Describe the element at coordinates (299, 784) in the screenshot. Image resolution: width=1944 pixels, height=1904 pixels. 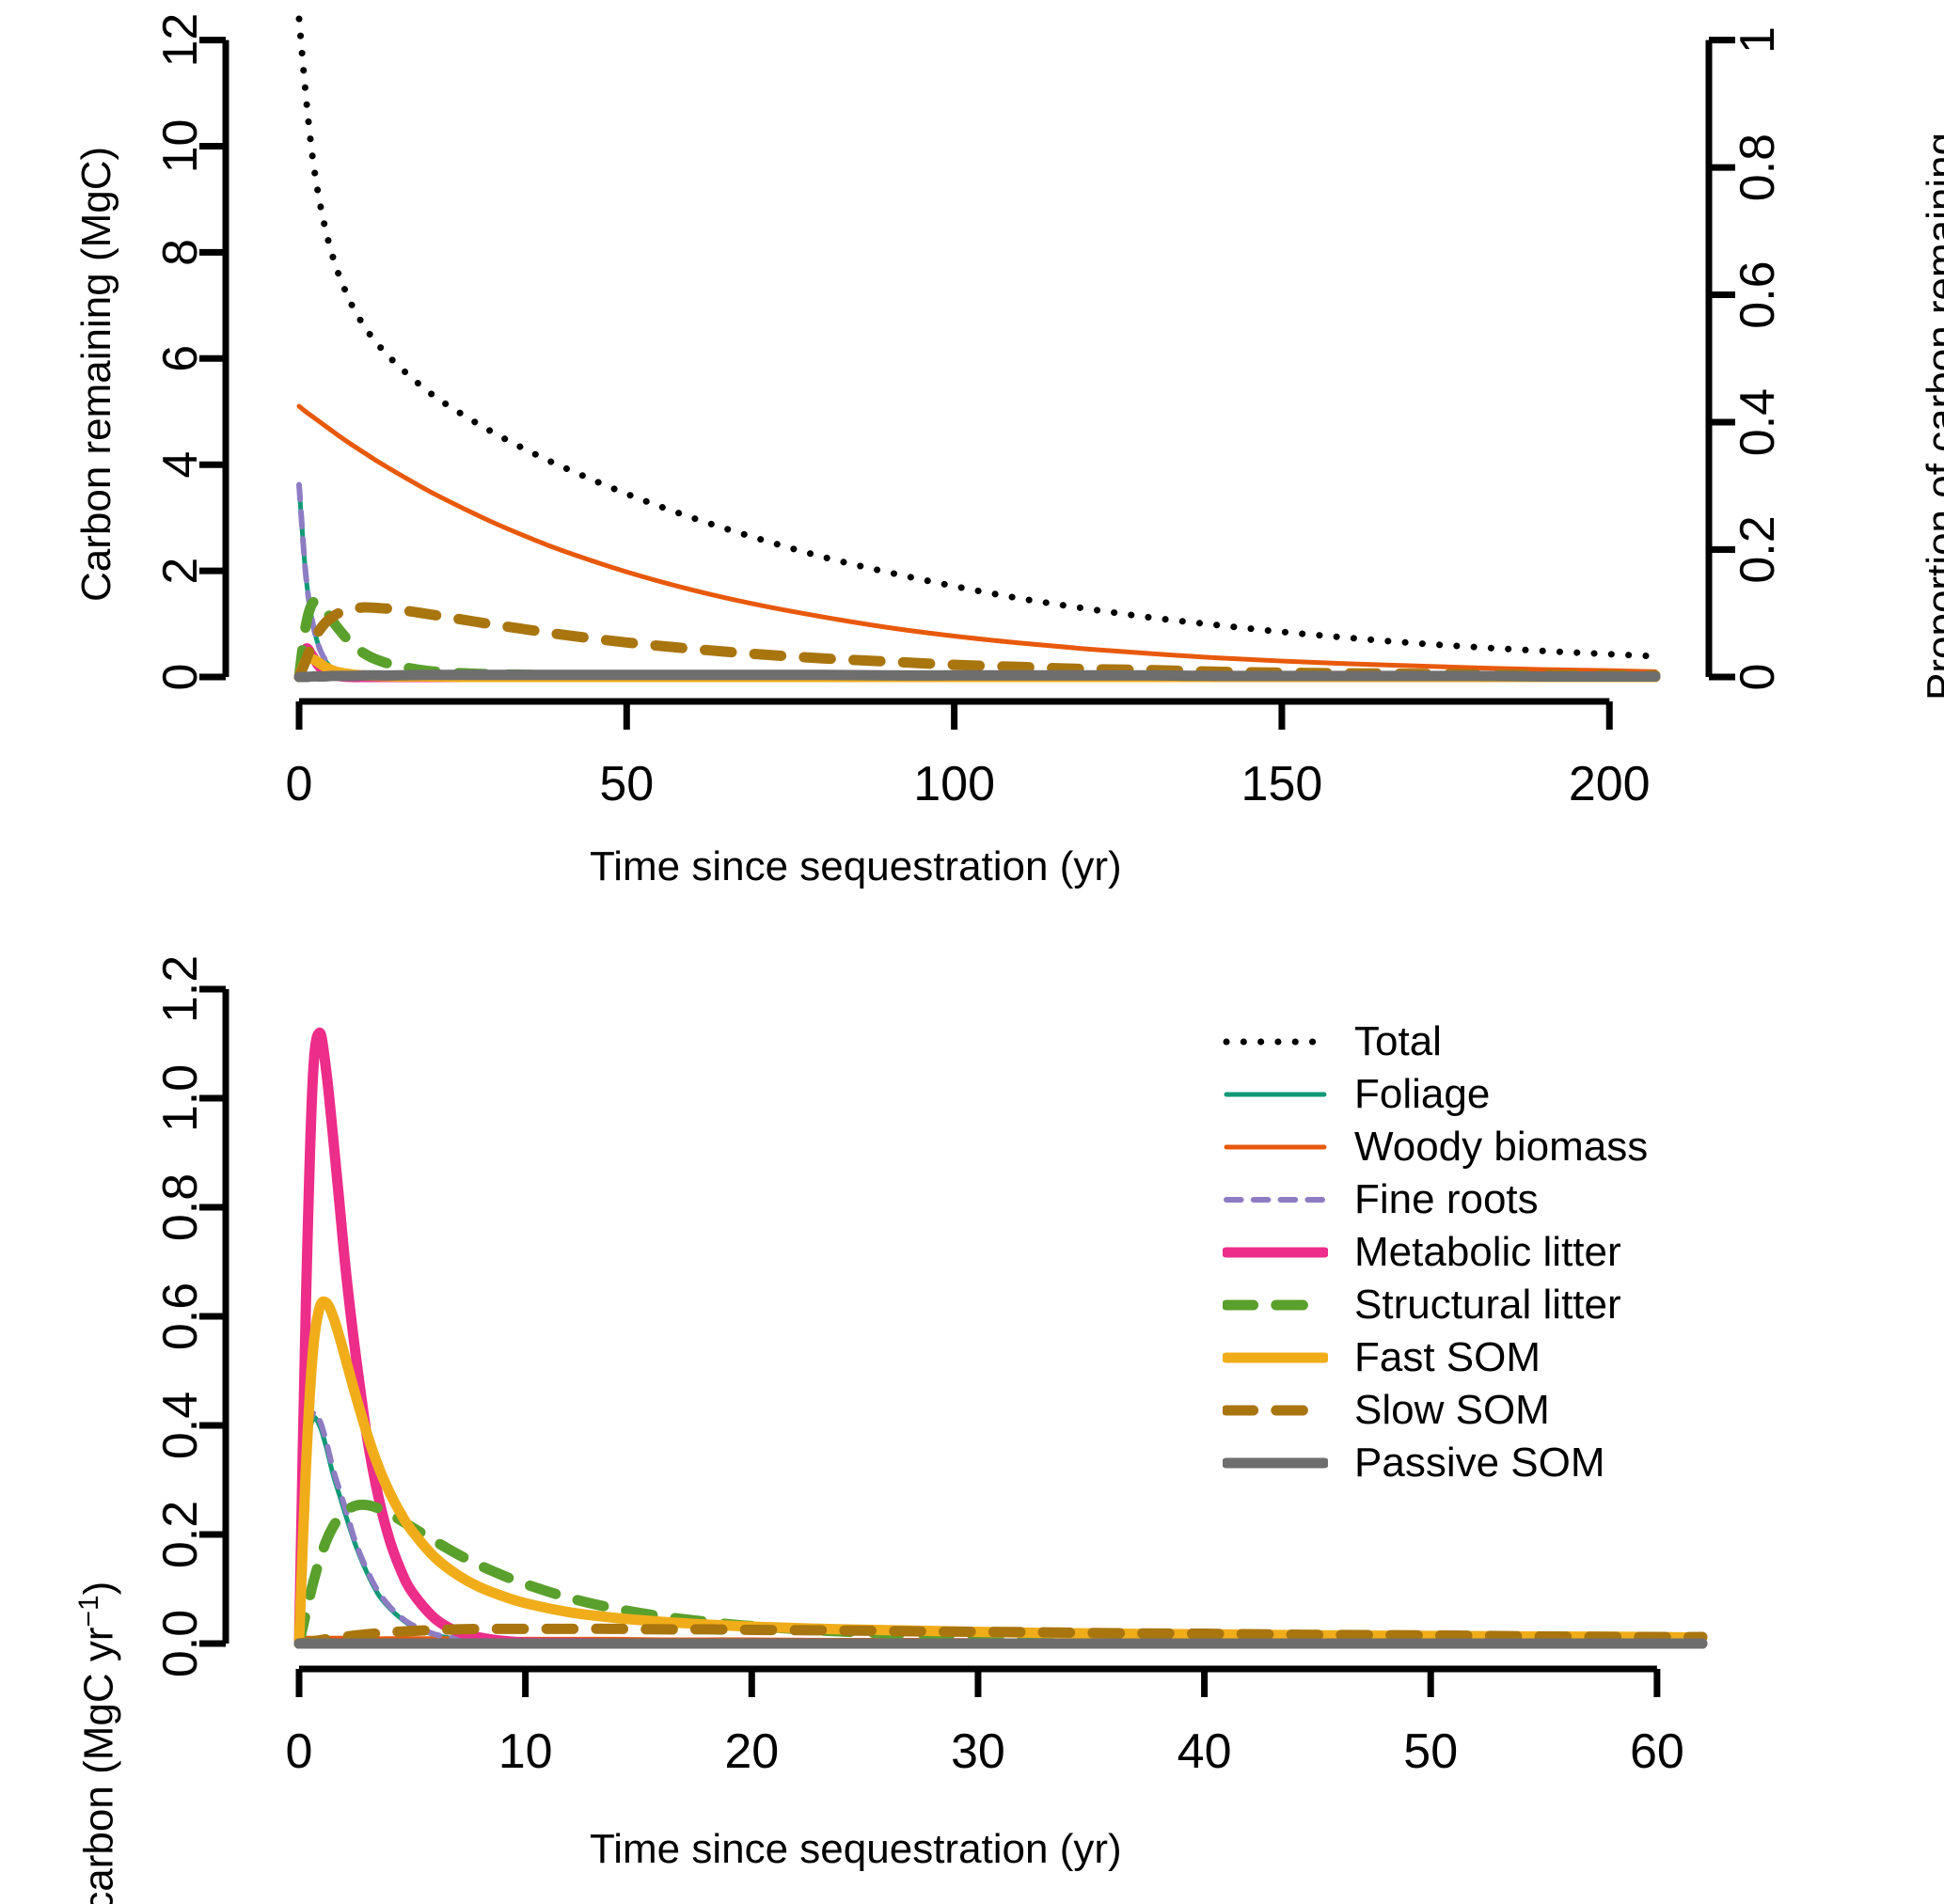
I see `top-panel-x-tick-label: 0` at that location.